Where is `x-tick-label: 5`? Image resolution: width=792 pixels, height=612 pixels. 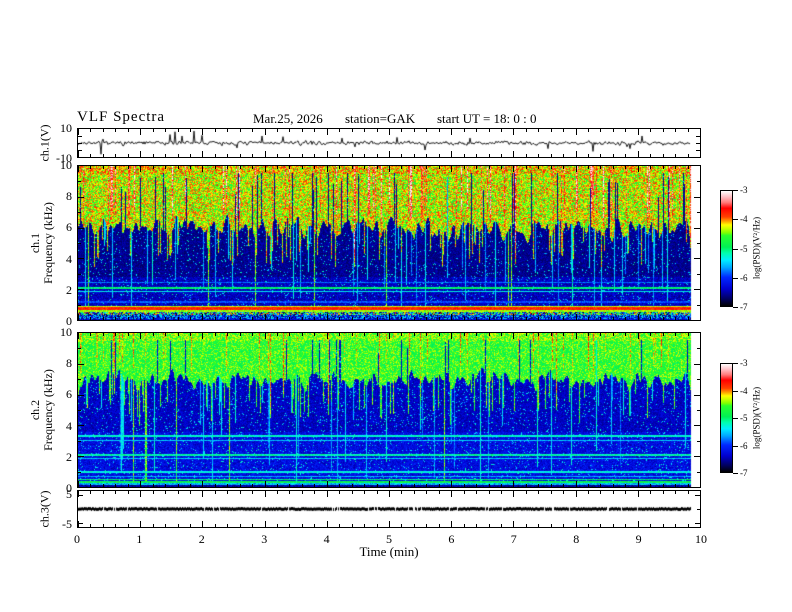
x-tick-label: 5 is located at coordinates (389, 539).